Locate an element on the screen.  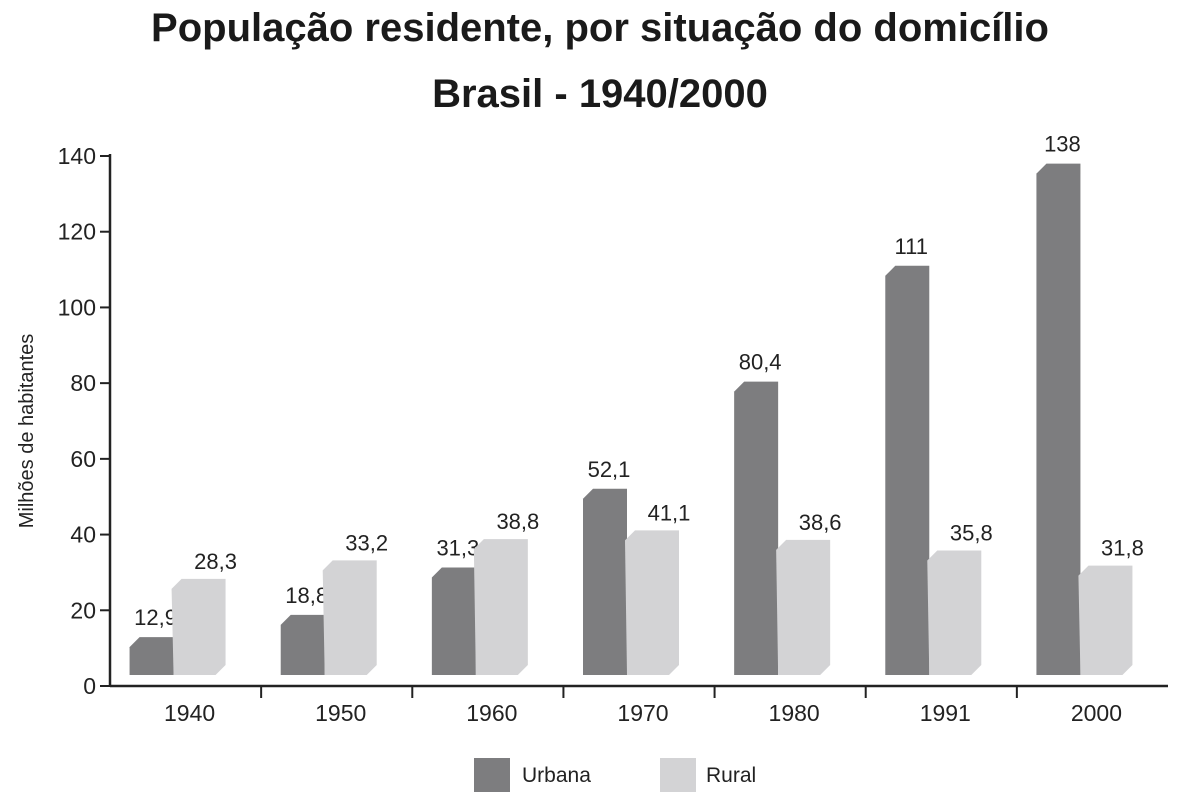
data-label-urbana: 111 is located at coordinates (911, 246).